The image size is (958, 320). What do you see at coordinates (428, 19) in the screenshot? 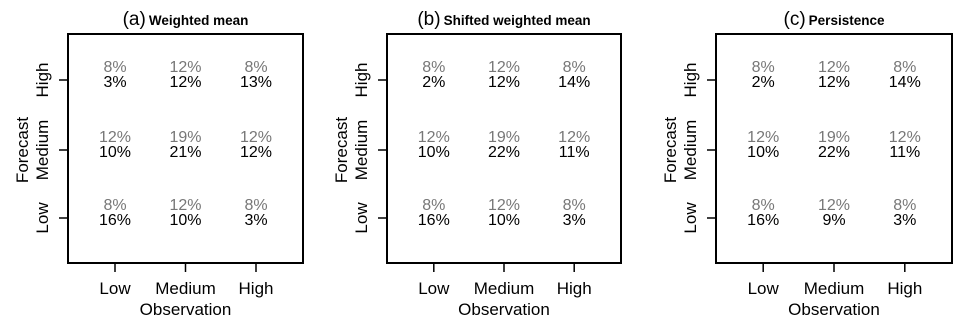
I see `panel-label: (b)` at bounding box center [428, 19].